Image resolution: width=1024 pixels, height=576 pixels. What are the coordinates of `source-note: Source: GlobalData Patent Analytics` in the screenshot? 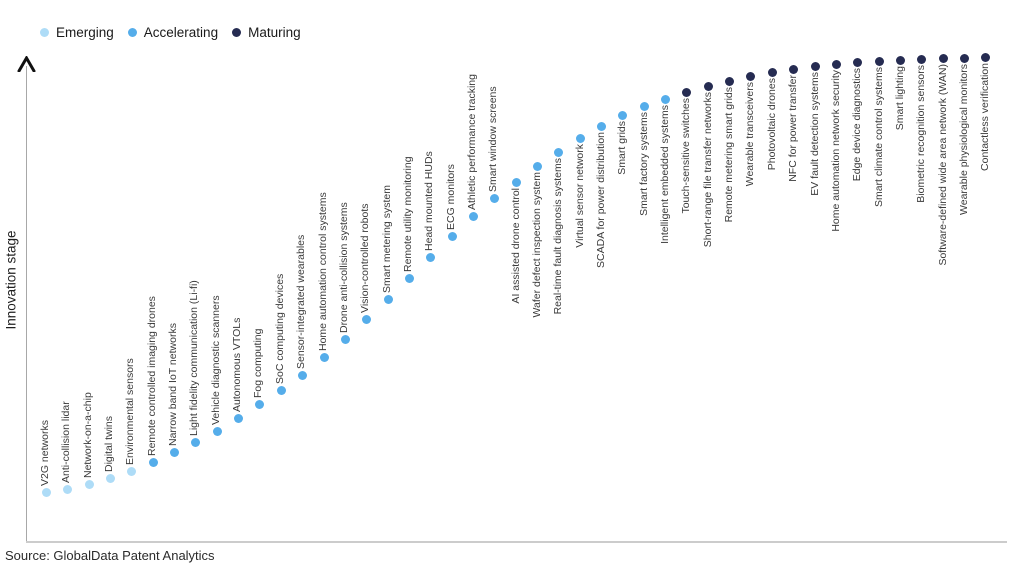 It's located at (110, 555).